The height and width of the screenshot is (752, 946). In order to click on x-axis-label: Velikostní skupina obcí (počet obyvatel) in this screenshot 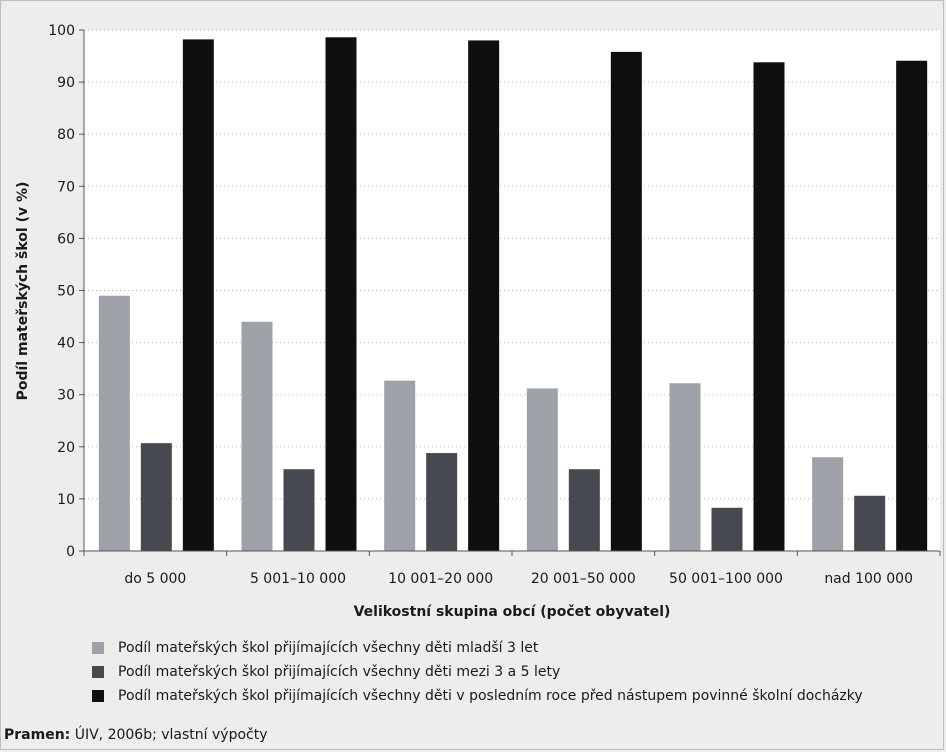, I will do `click(512, 612)`.